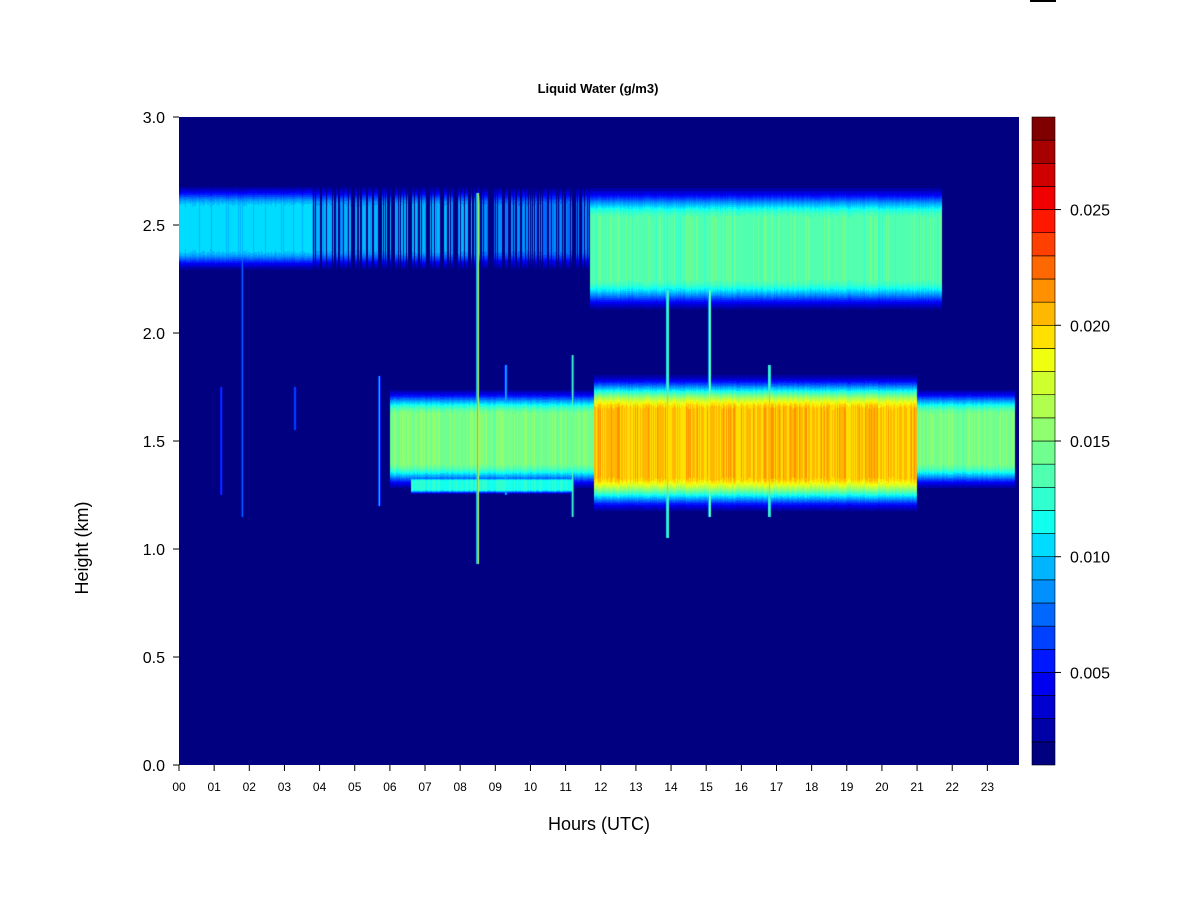 Image resolution: width=1200 pixels, height=900 pixels. What do you see at coordinates (154, 226) in the screenshot?
I see `y-tick-label: 2.5` at bounding box center [154, 226].